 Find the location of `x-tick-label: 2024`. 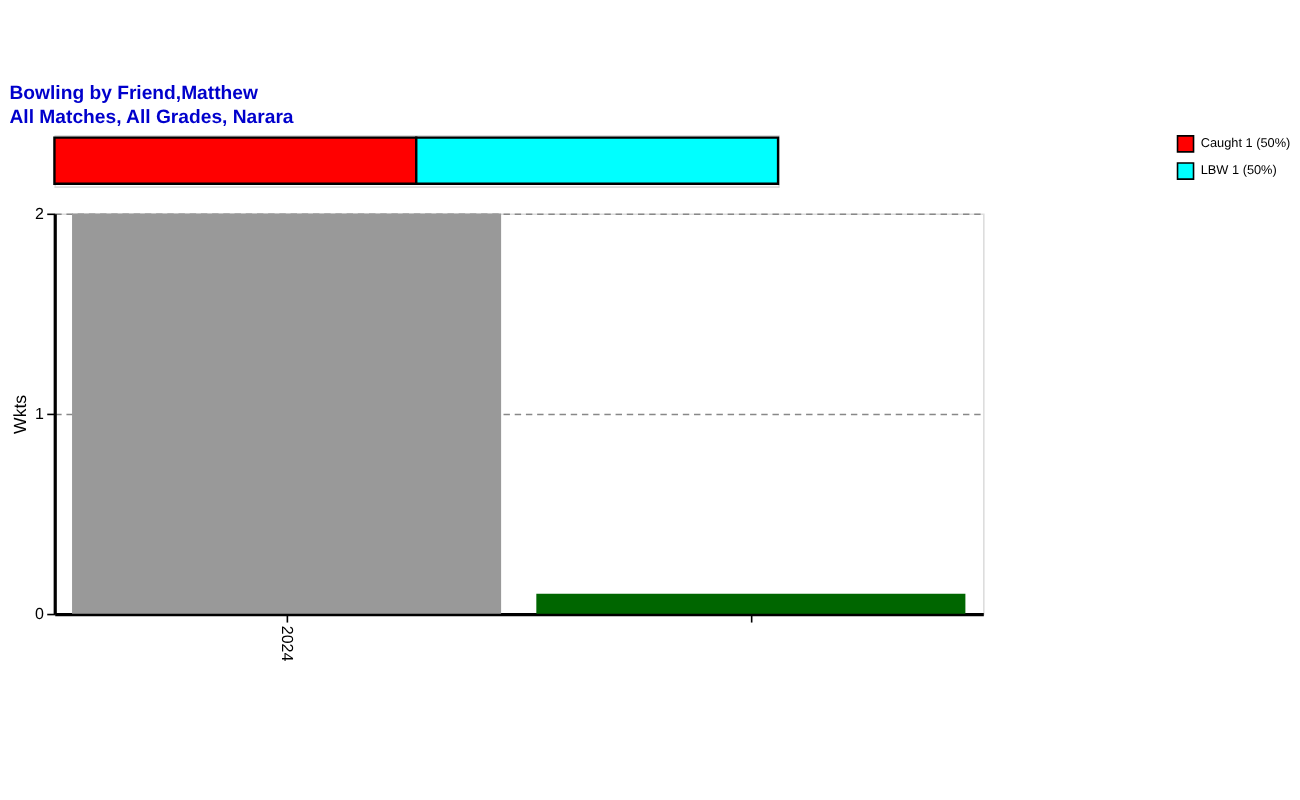

x-tick-label: 2024 is located at coordinates (286, 644).